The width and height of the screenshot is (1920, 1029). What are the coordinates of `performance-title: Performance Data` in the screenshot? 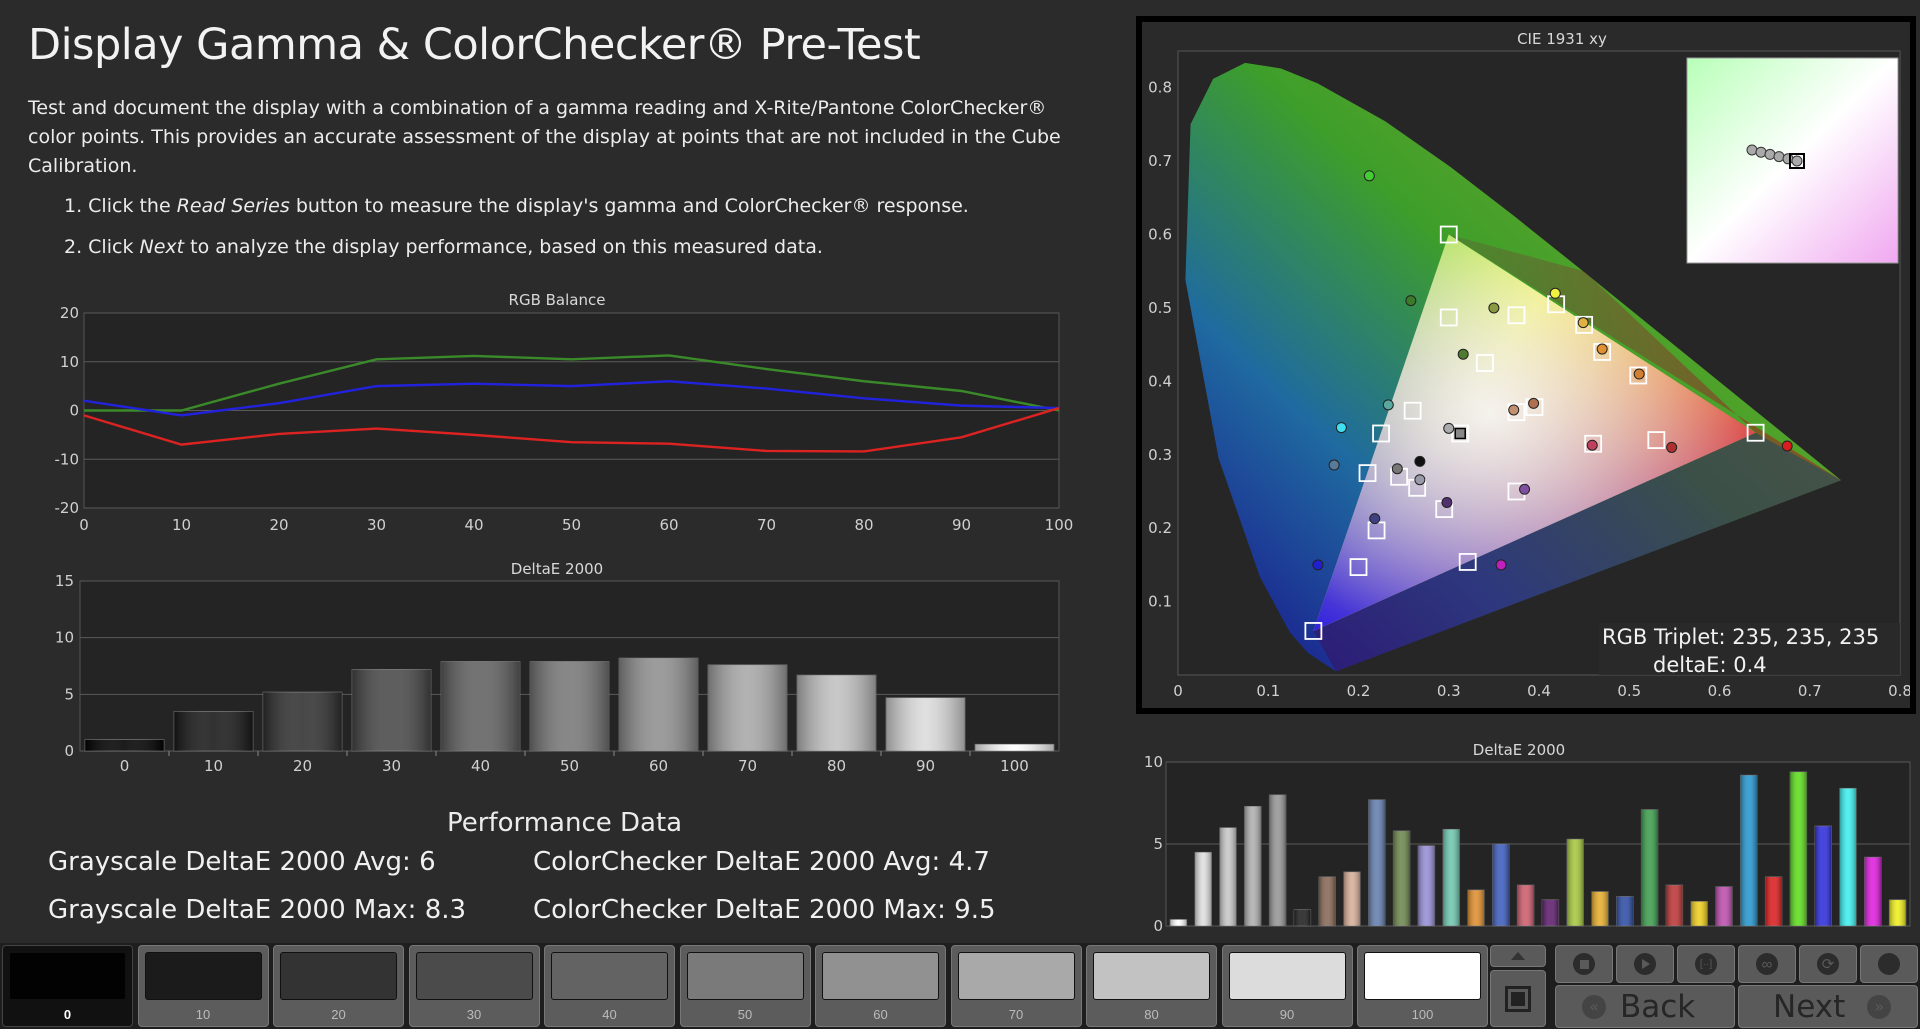 It's located at (565, 823).